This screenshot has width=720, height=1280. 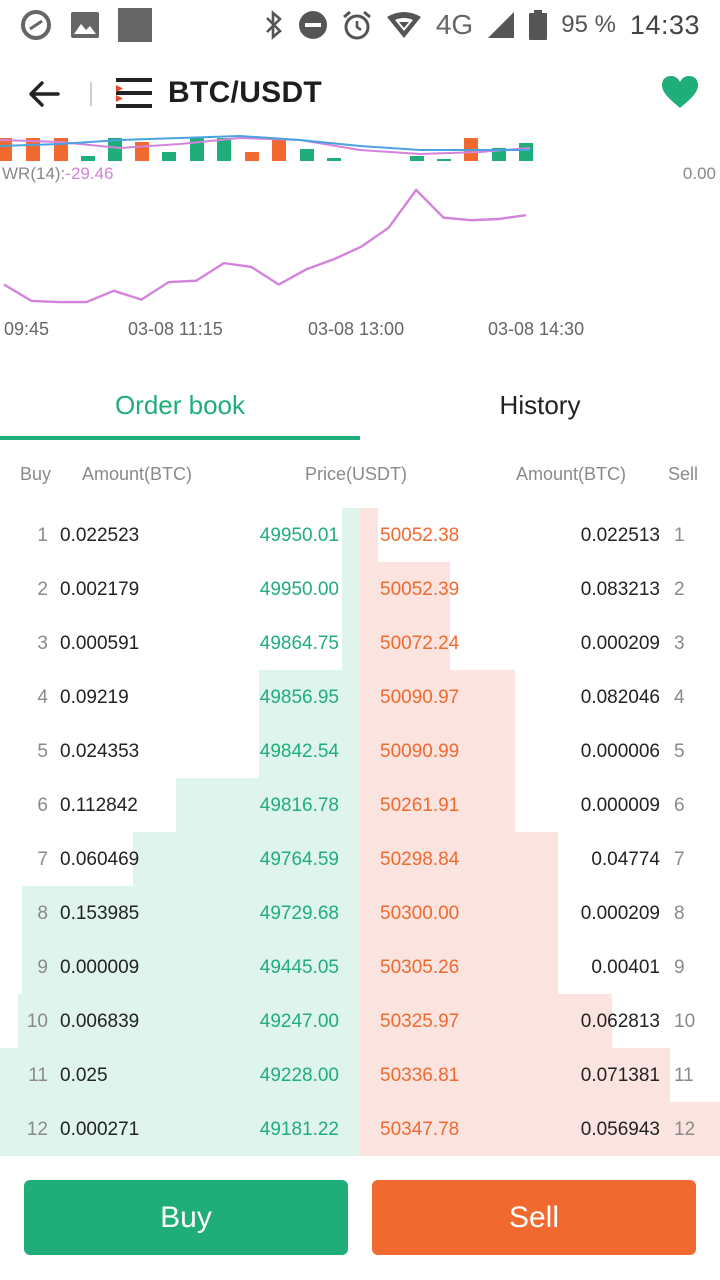 I want to click on sell-price: 50052.38, so click(x=420, y=535).